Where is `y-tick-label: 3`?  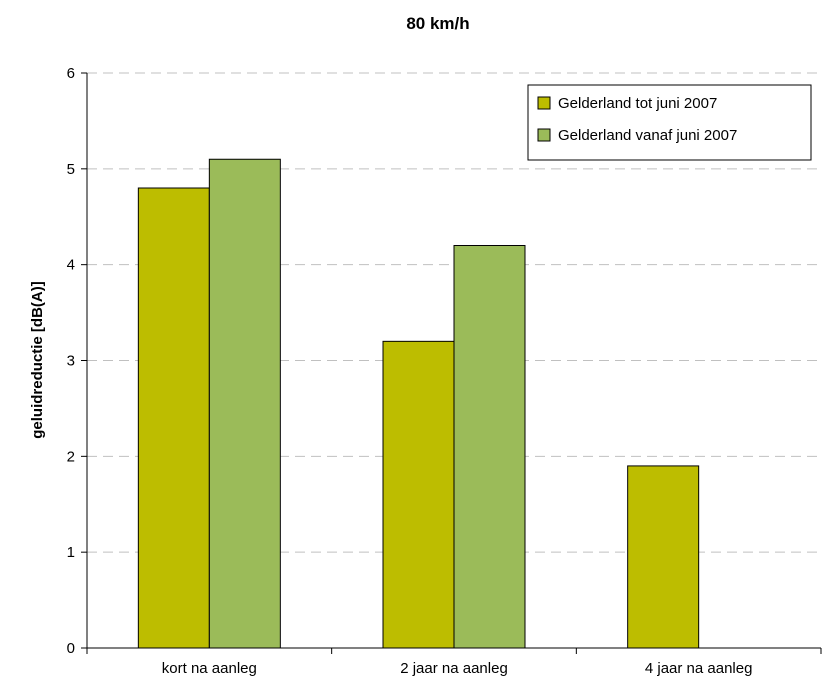
y-tick-label: 3 is located at coordinates (71, 361).